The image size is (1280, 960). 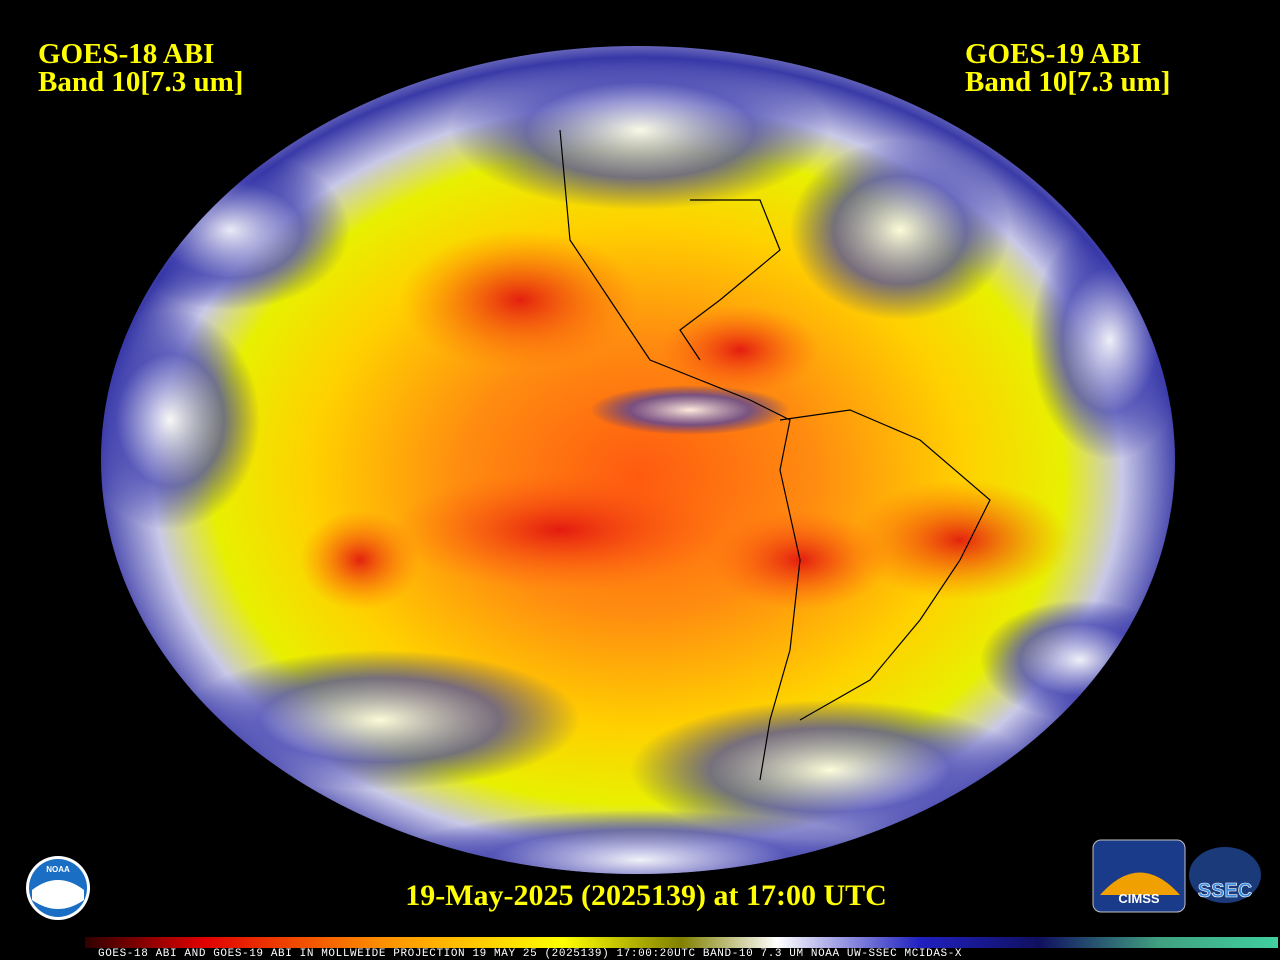 I want to click on cimss-text: CIMSS, so click(x=1139, y=898).